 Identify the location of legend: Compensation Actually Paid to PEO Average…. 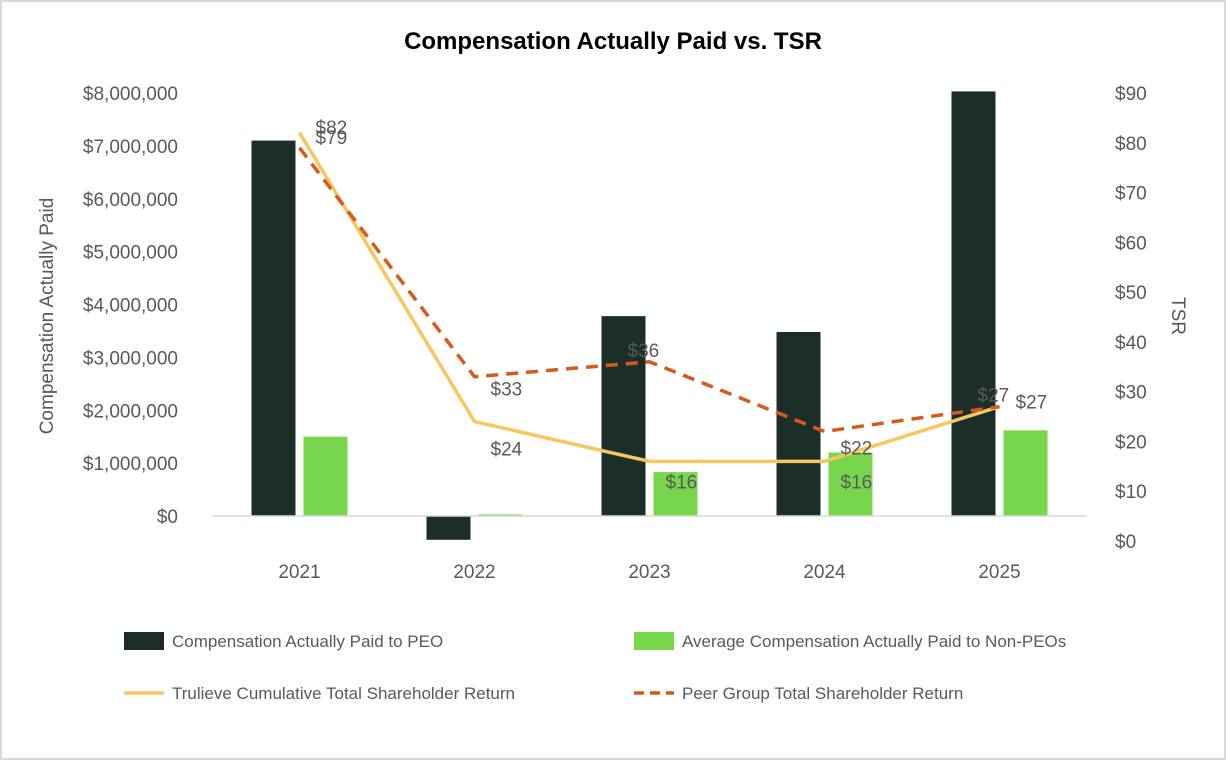
(595, 667).